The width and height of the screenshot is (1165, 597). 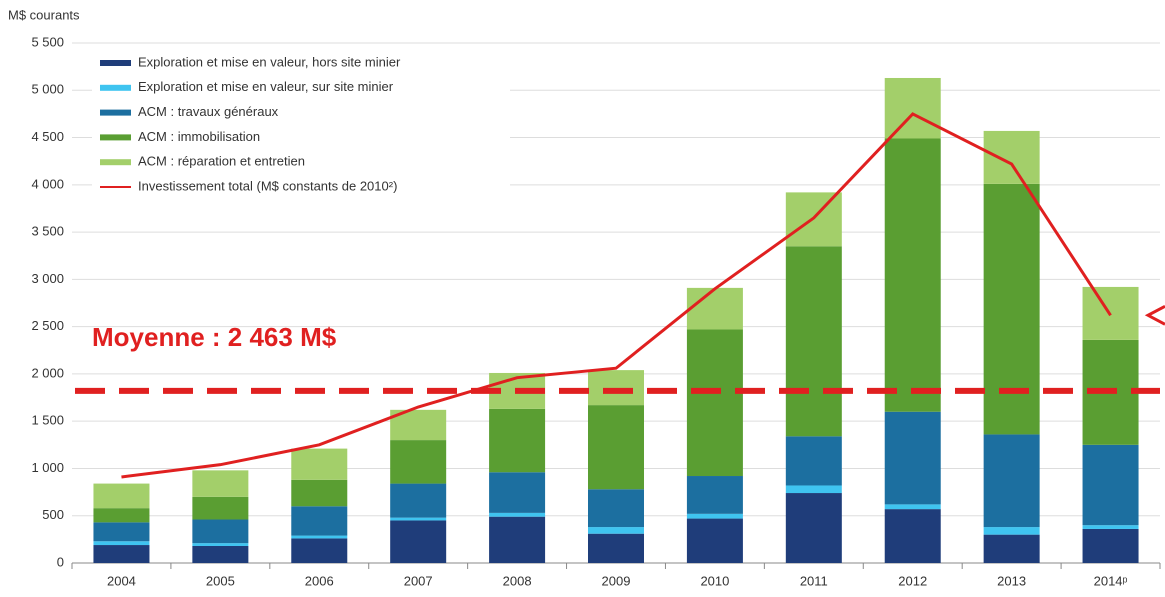 What do you see at coordinates (418, 580) in the screenshot?
I see `x-tick-label: 2007` at bounding box center [418, 580].